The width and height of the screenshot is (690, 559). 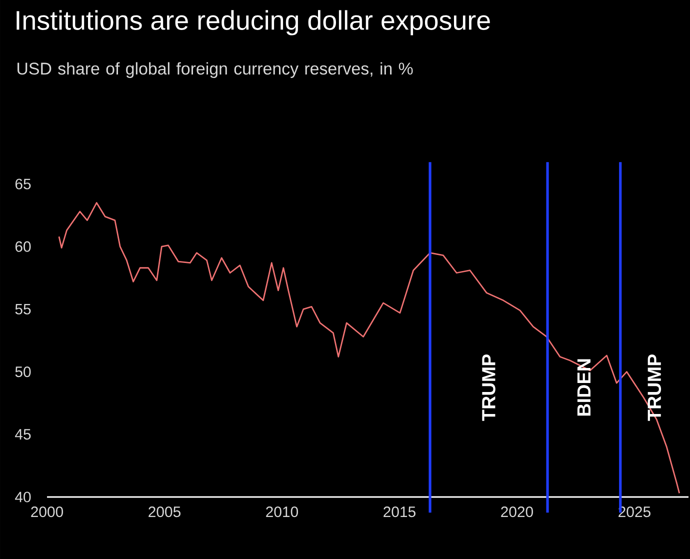 What do you see at coordinates (400, 512) in the screenshot?
I see `x-tick-label: 2015` at bounding box center [400, 512].